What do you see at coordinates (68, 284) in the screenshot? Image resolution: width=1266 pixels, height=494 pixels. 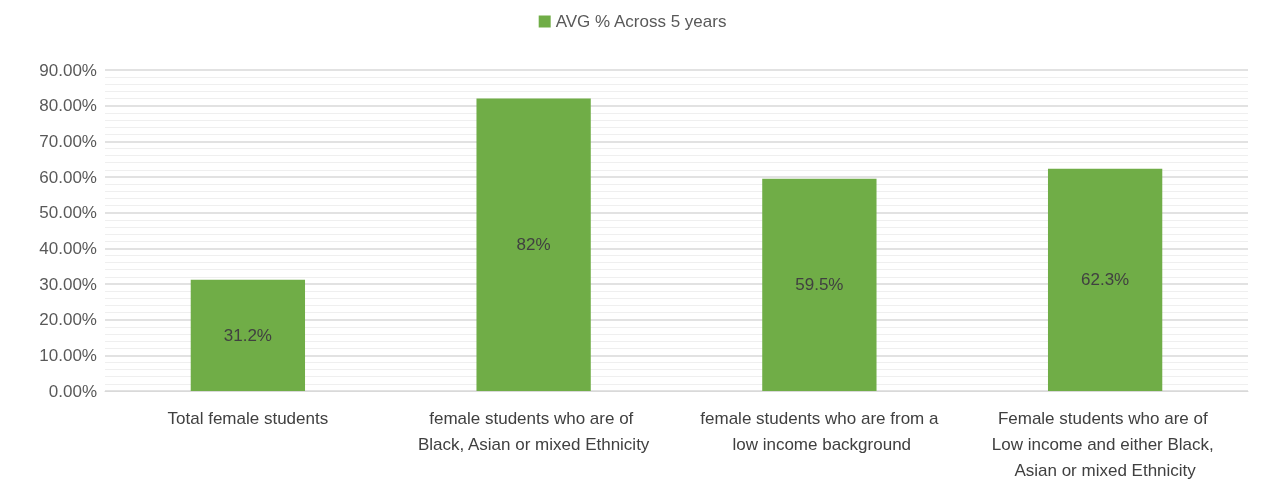 I see `y-tick-label: 30.00%` at bounding box center [68, 284].